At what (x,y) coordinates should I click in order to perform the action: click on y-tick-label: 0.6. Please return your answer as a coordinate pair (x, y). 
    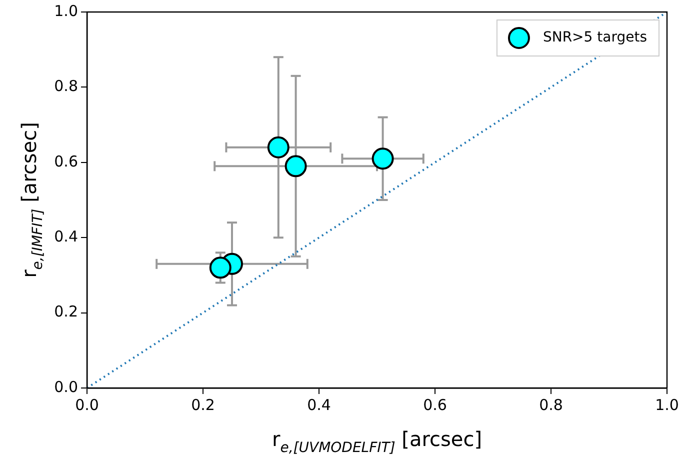
    Looking at the image, I should click on (66, 161).